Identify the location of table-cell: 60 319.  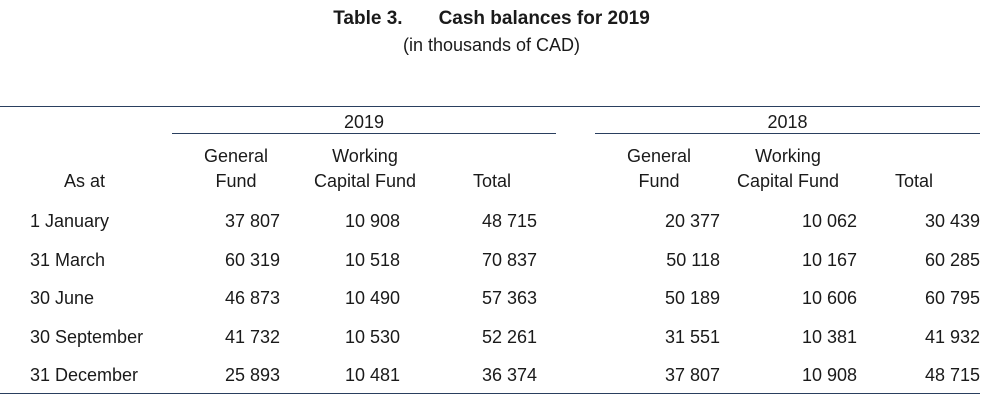
(252, 260).